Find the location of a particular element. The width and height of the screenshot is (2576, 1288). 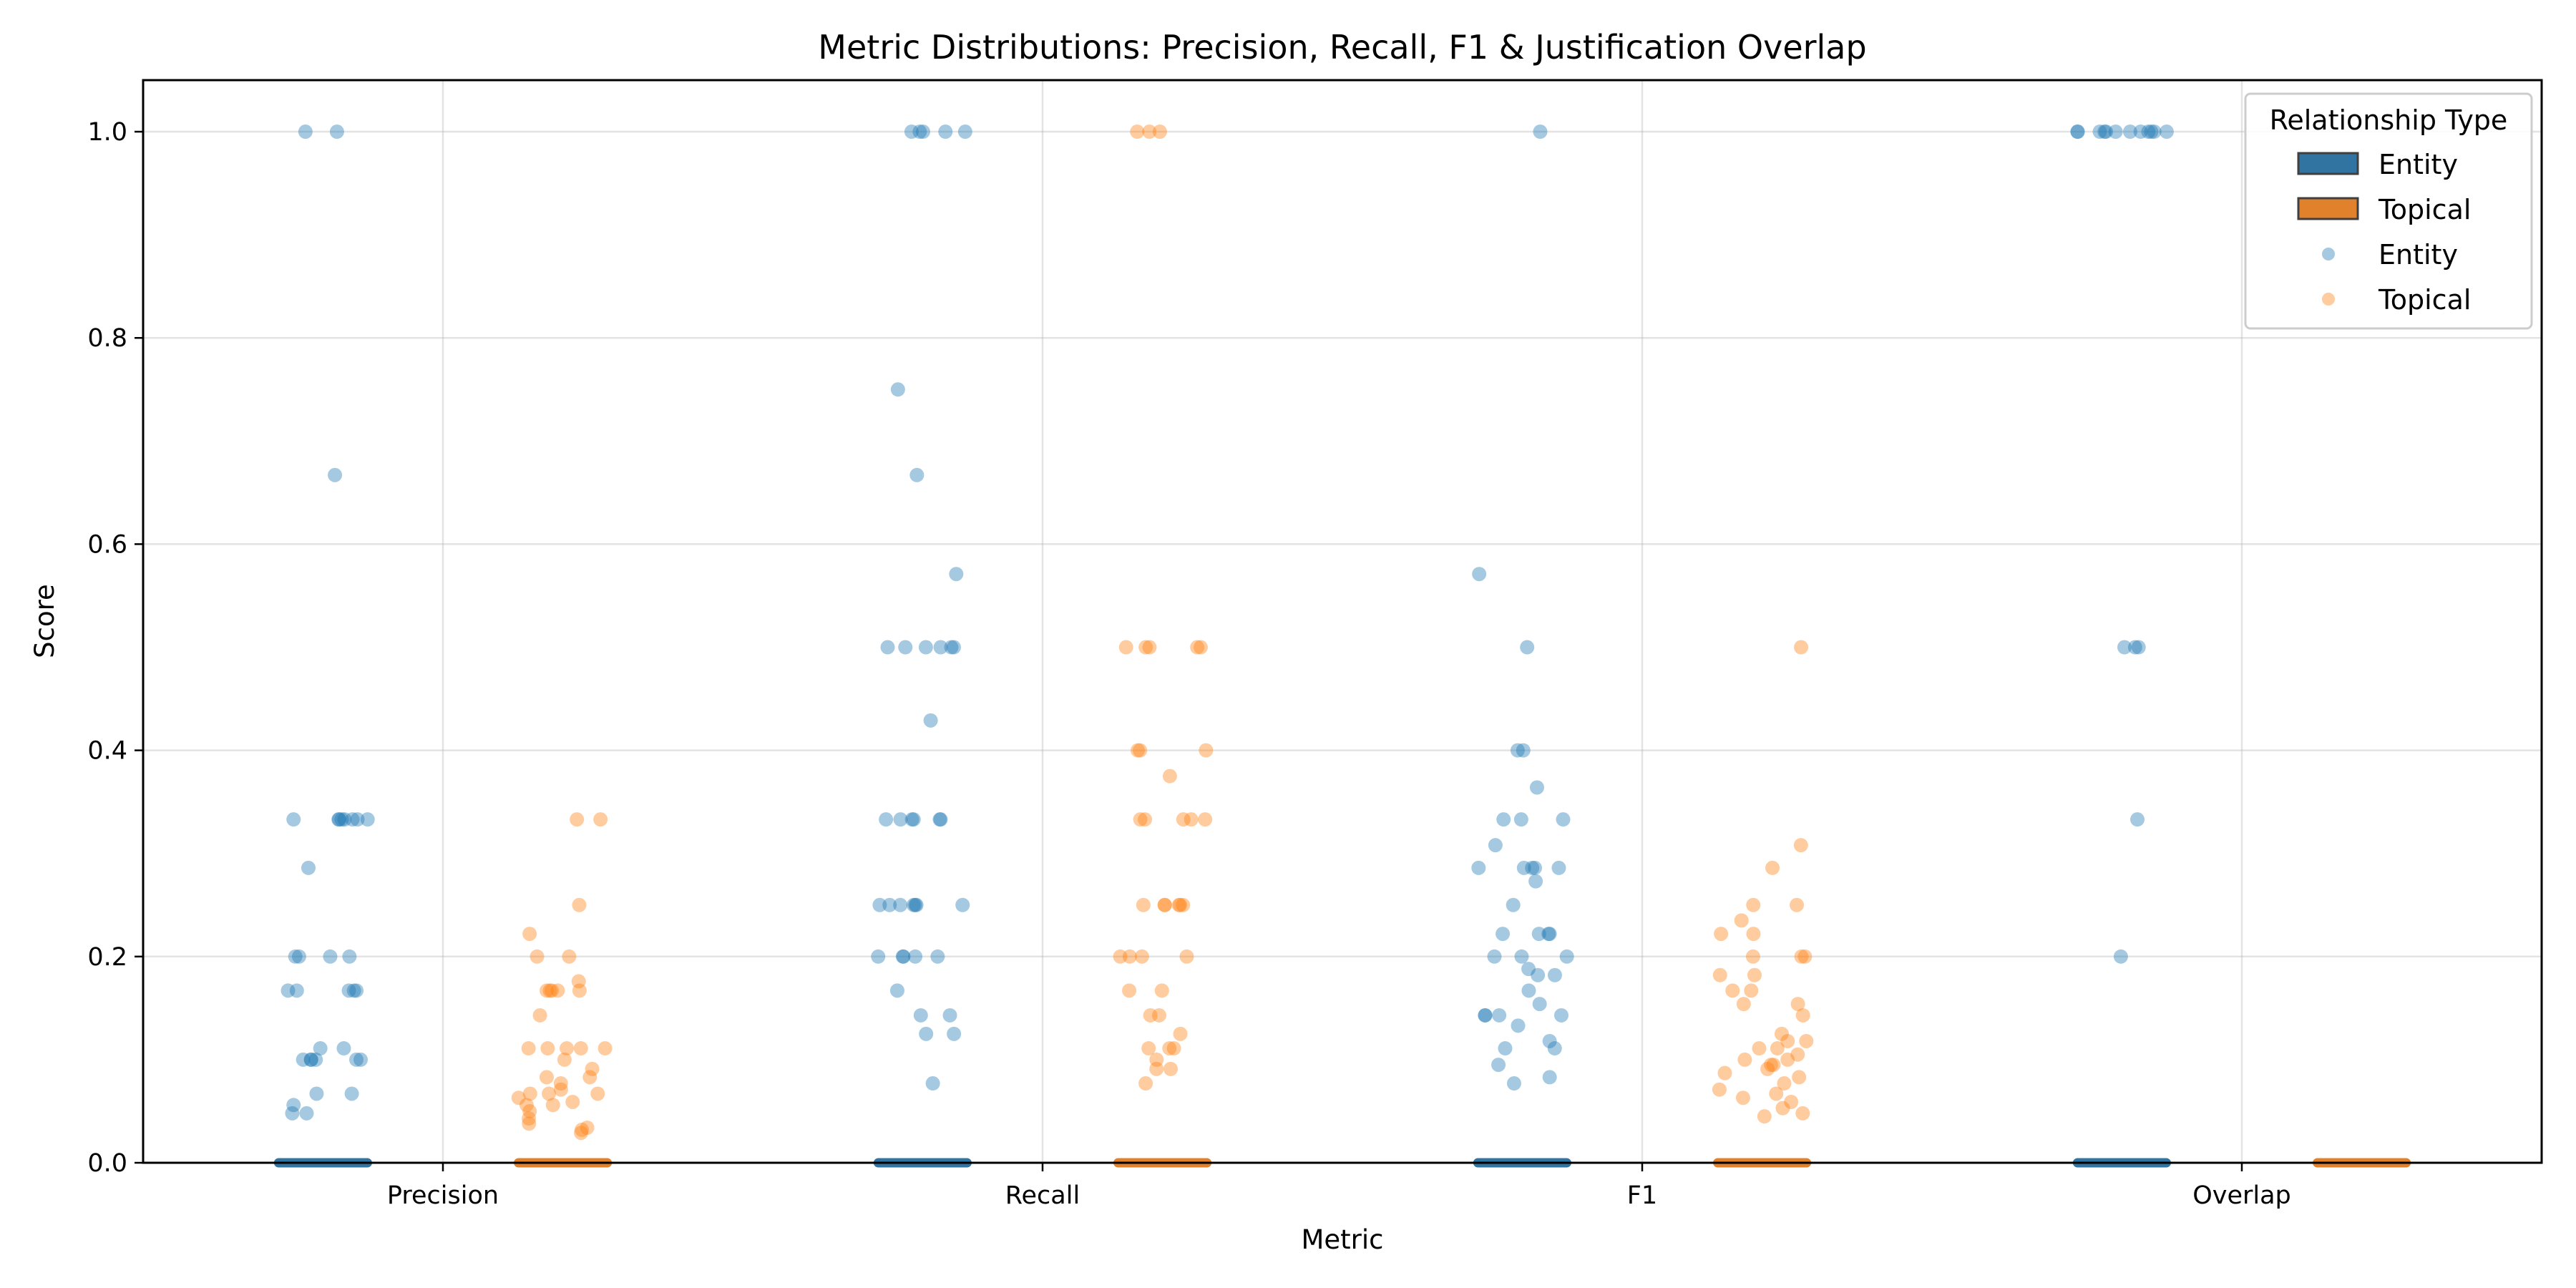

y-tick-label: 0.4 is located at coordinates (107, 752).